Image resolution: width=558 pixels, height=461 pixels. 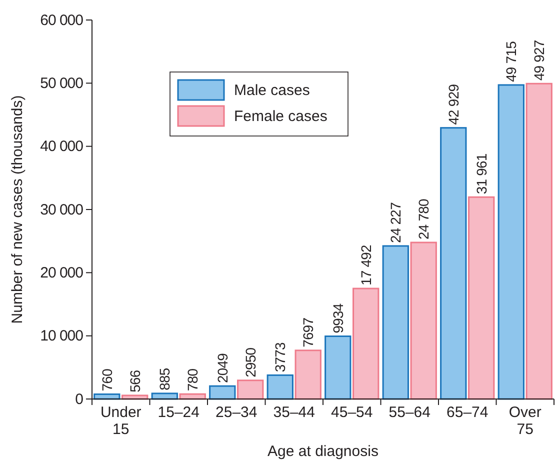 I want to click on y-tick-label: 30 000, so click(x=62, y=209).